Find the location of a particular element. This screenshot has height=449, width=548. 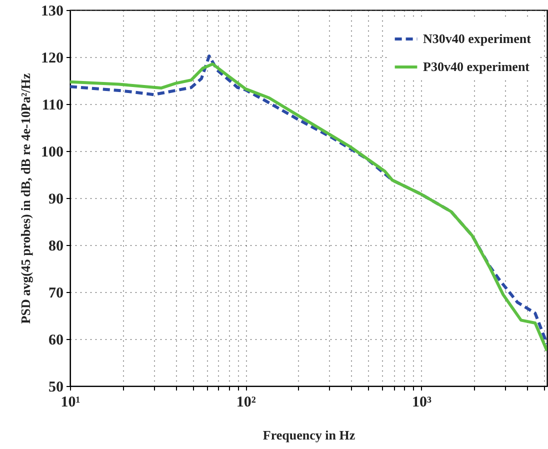

x-tick-label: 10¹ is located at coordinates (70, 402).